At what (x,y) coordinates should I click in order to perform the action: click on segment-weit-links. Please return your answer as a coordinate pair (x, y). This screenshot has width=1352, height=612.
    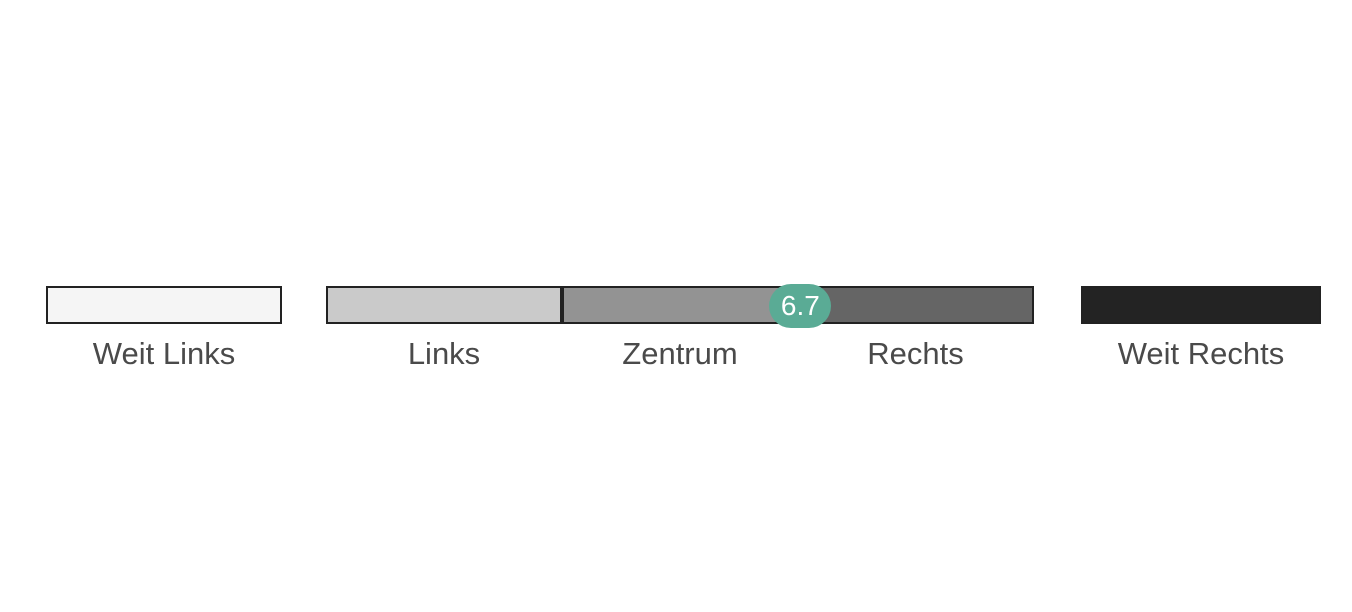
    Looking at the image, I should click on (164, 305).